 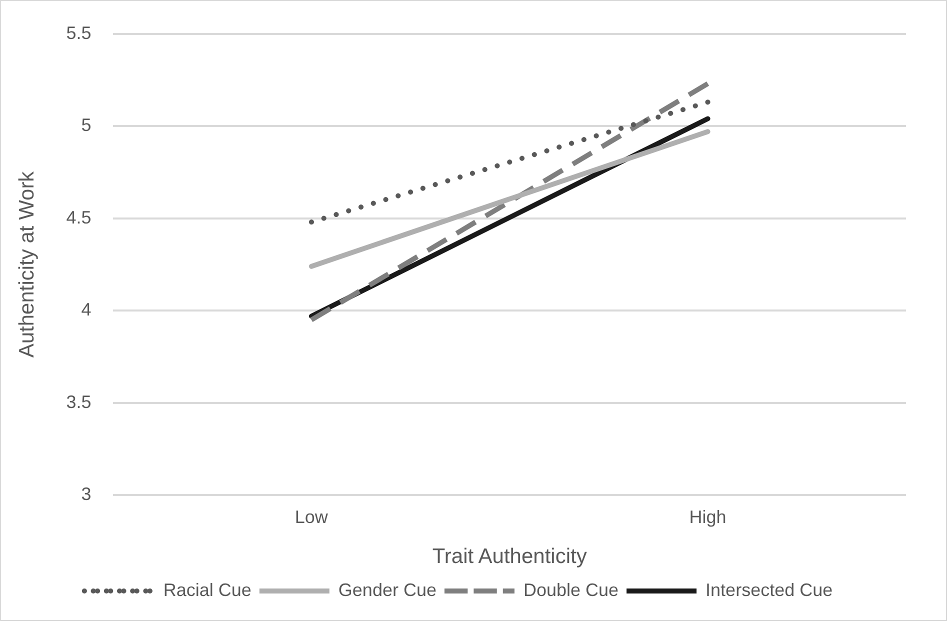 I want to click on y-tick-label: 3, so click(x=86, y=494).